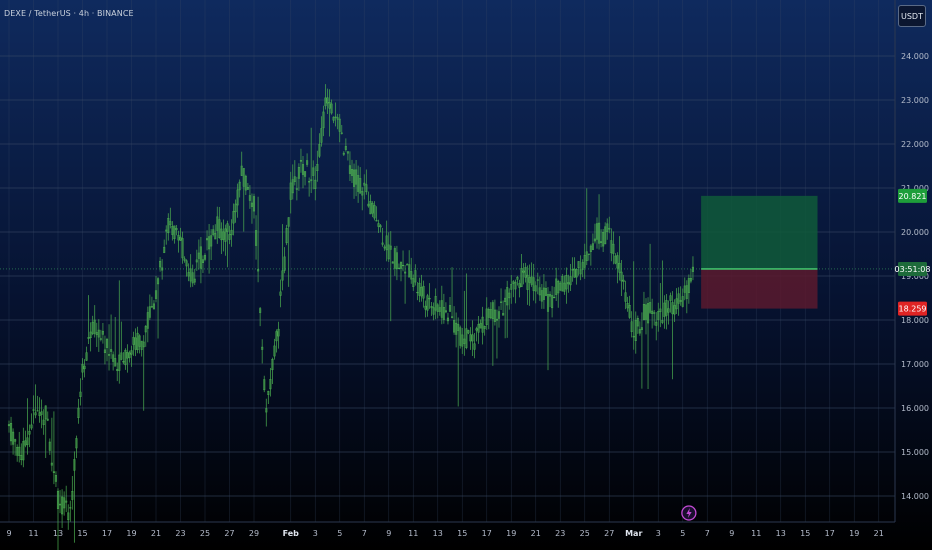 This screenshot has height=550, width=932. What do you see at coordinates (913, 269) in the screenshot?
I see `current-price-label: 03:51:08` at bounding box center [913, 269].